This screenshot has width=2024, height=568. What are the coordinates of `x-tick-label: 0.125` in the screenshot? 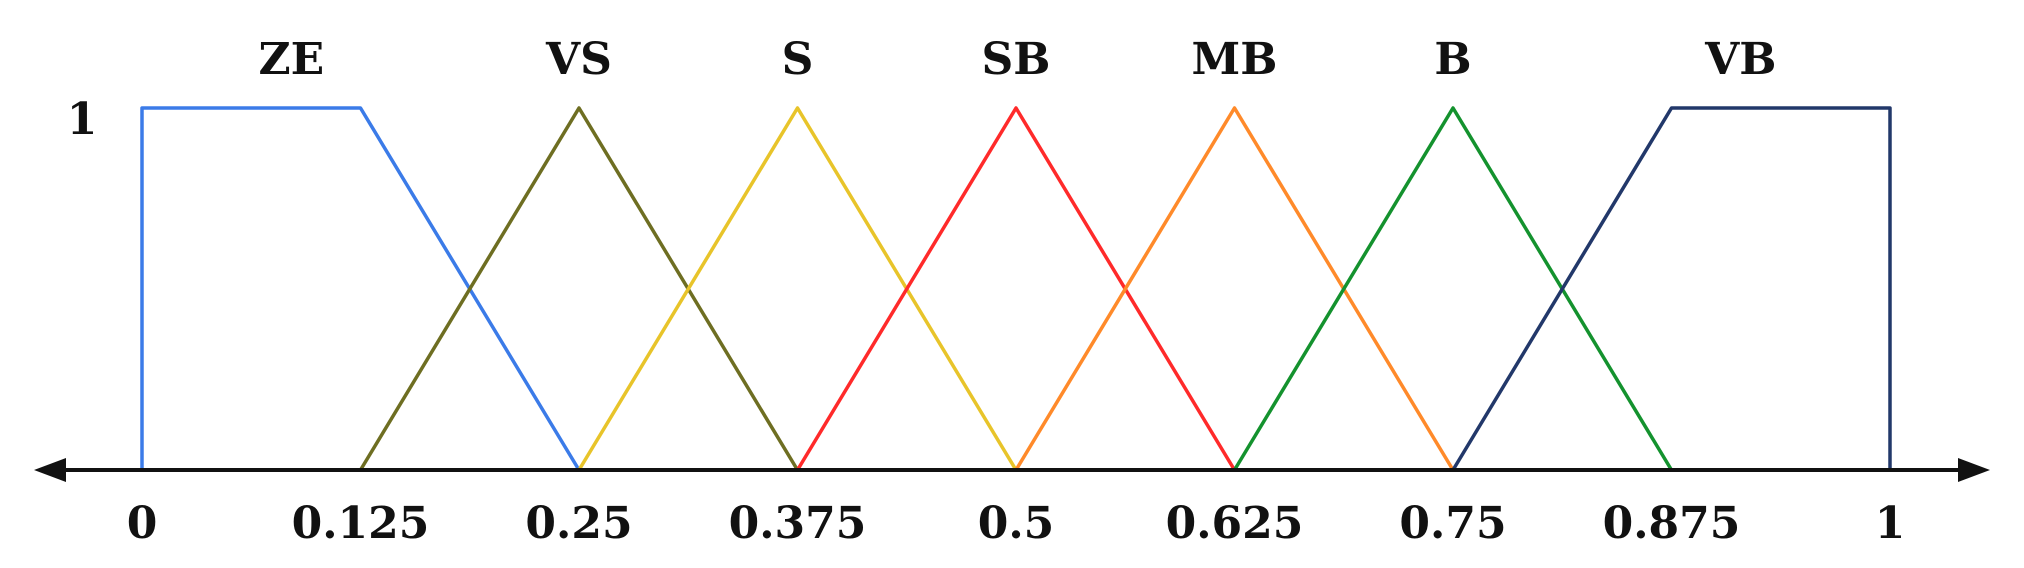 It's located at (361, 523).